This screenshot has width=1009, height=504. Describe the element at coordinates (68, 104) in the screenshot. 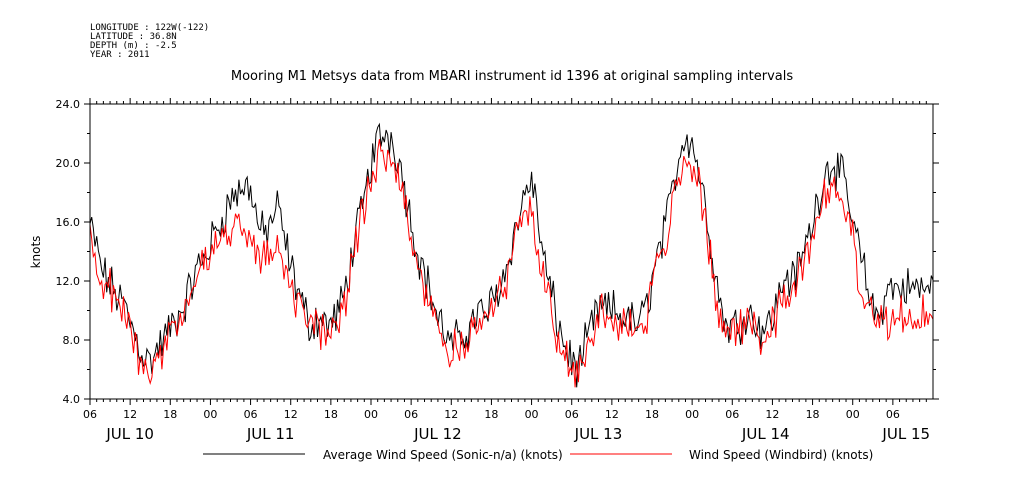

I see `y-tick-label: 24.0` at that location.